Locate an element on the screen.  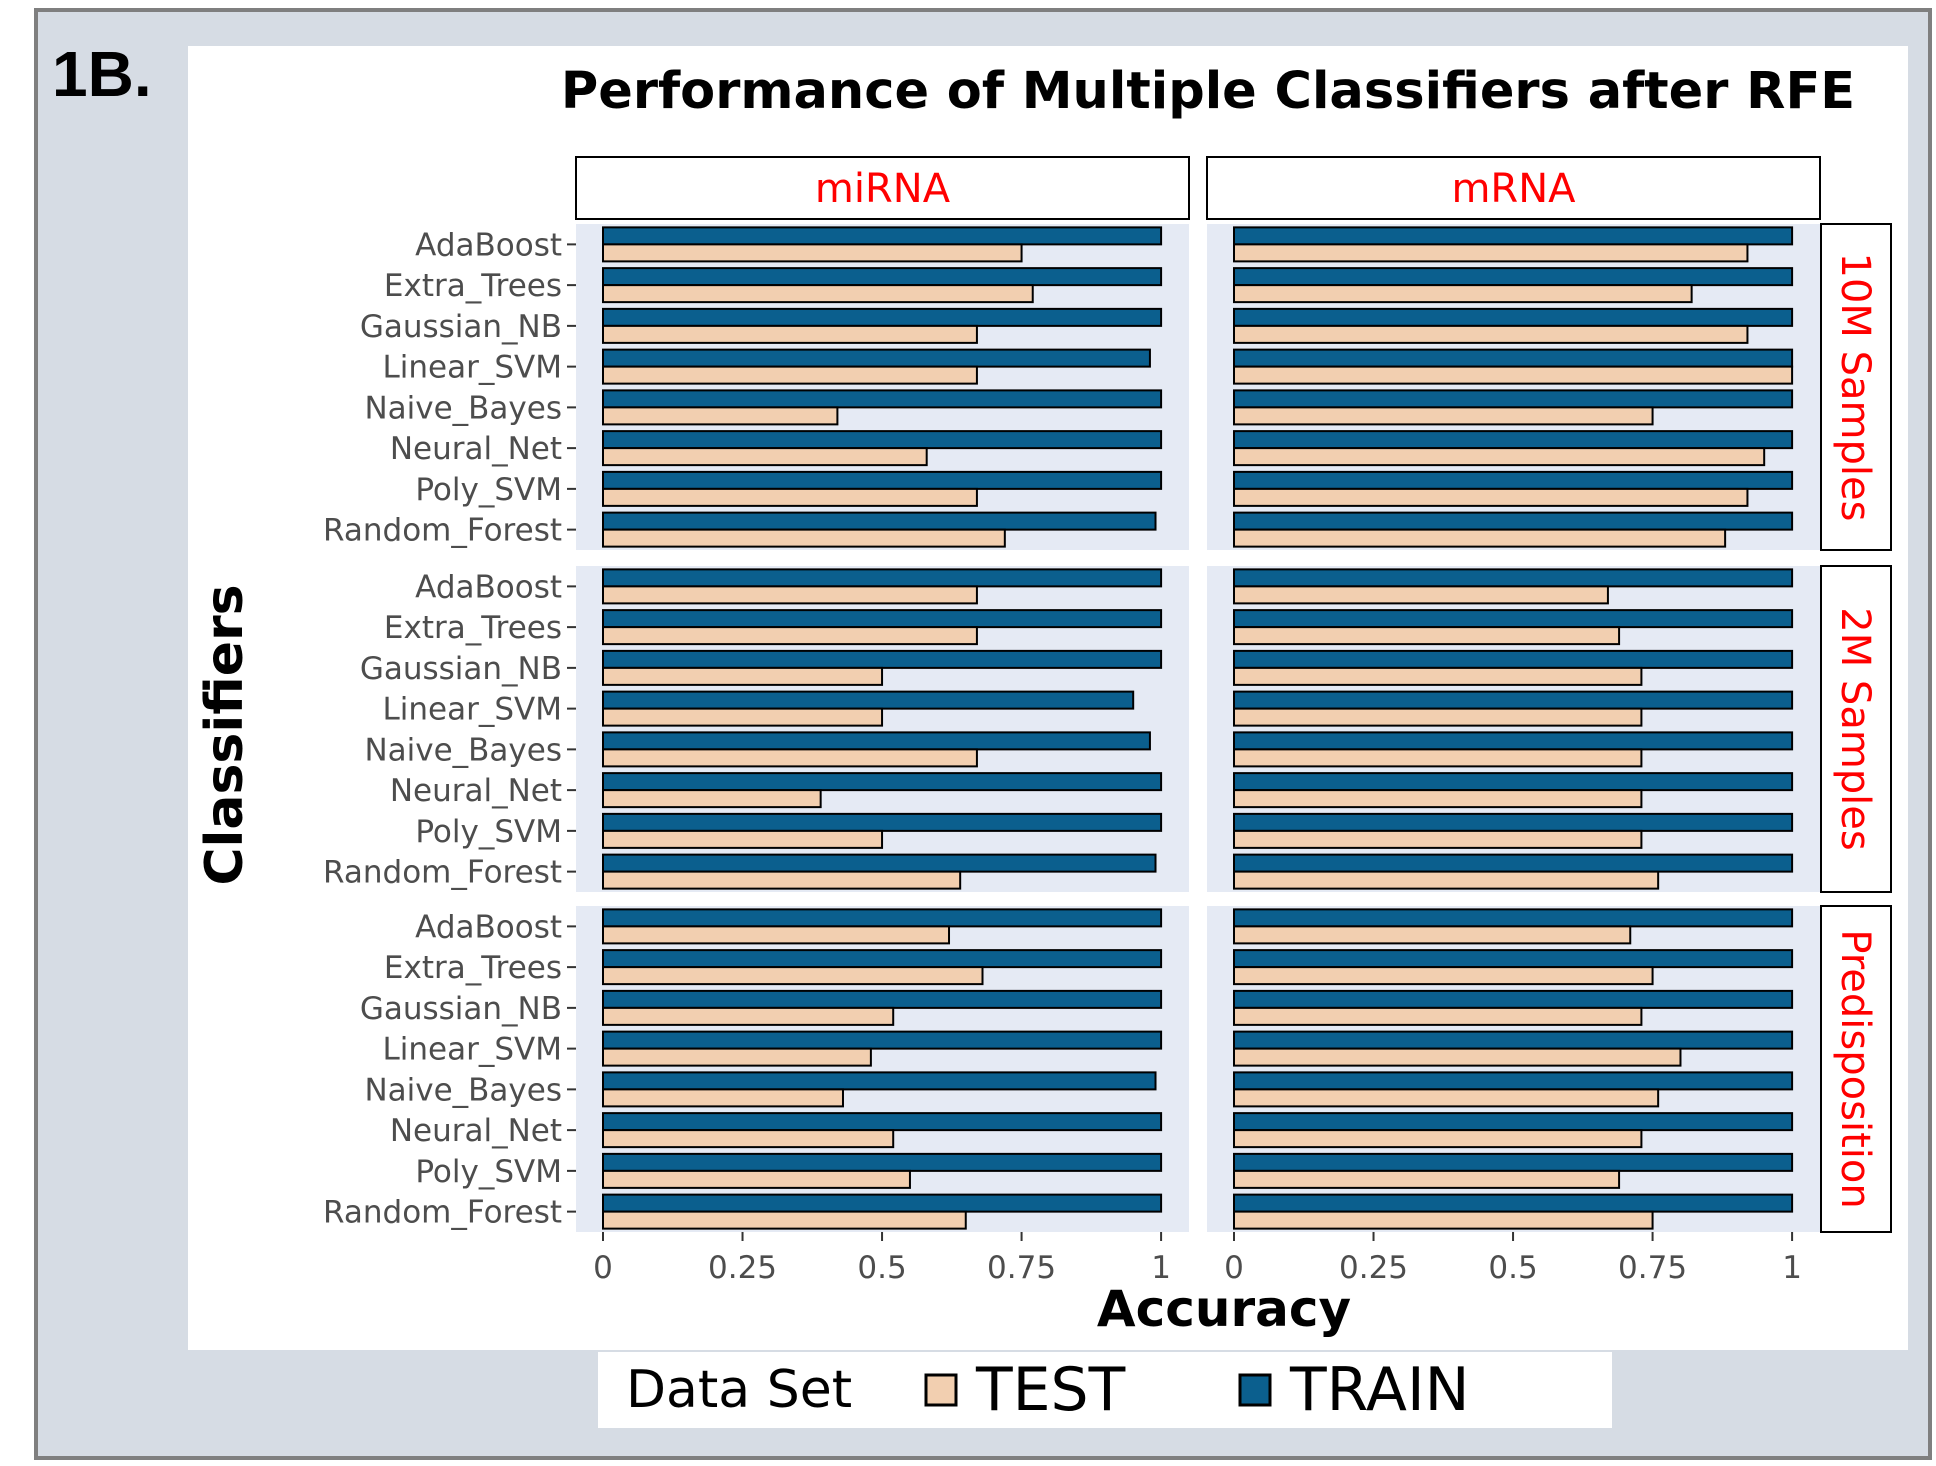
facet-strip-row is located at coordinates (1856, 1069).